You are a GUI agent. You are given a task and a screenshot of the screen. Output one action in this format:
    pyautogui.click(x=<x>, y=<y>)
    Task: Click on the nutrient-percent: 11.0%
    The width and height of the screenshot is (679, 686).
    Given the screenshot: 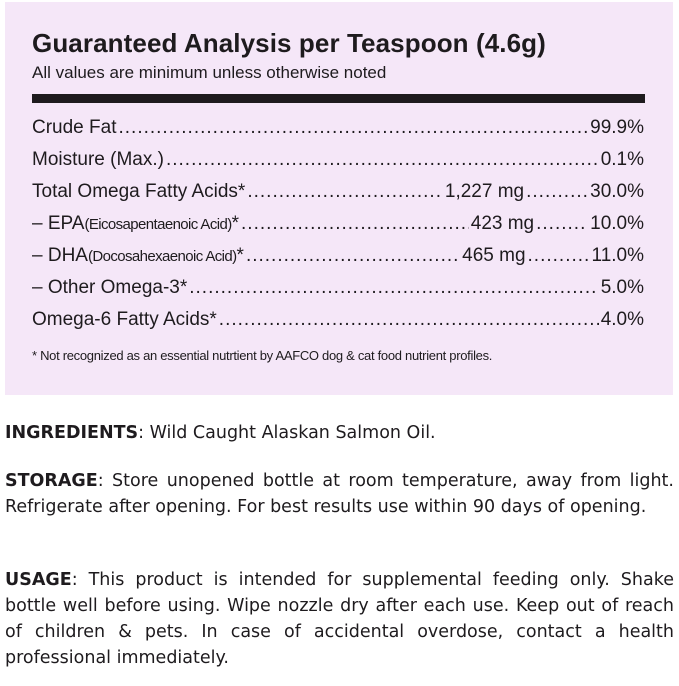 What is the action you would take?
    pyautogui.click(x=617, y=255)
    